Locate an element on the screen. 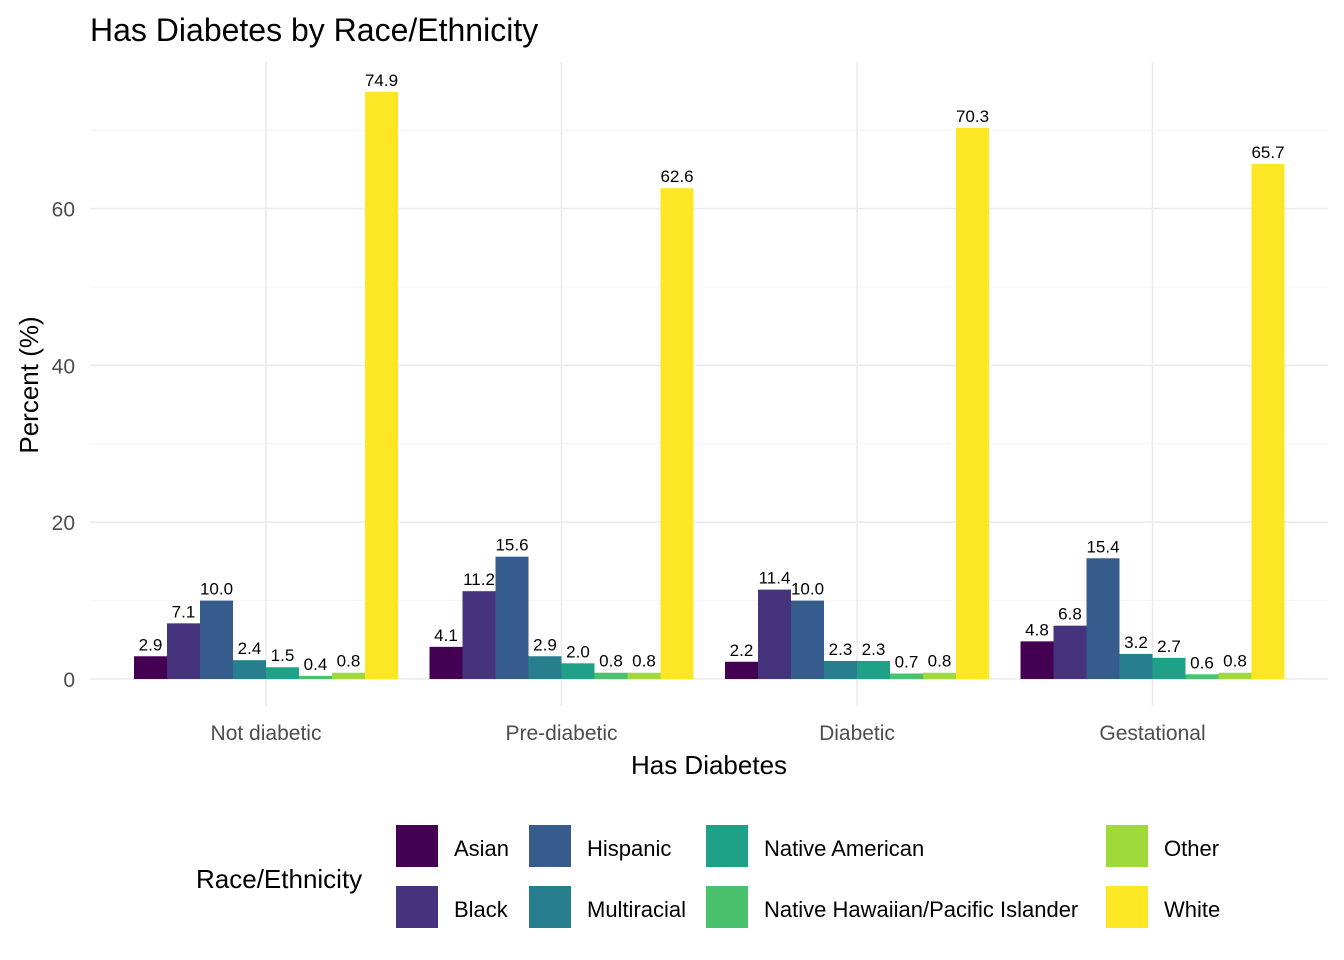 This screenshot has height=960, width=1344. legend-label: Other is located at coordinates (1191, 848).